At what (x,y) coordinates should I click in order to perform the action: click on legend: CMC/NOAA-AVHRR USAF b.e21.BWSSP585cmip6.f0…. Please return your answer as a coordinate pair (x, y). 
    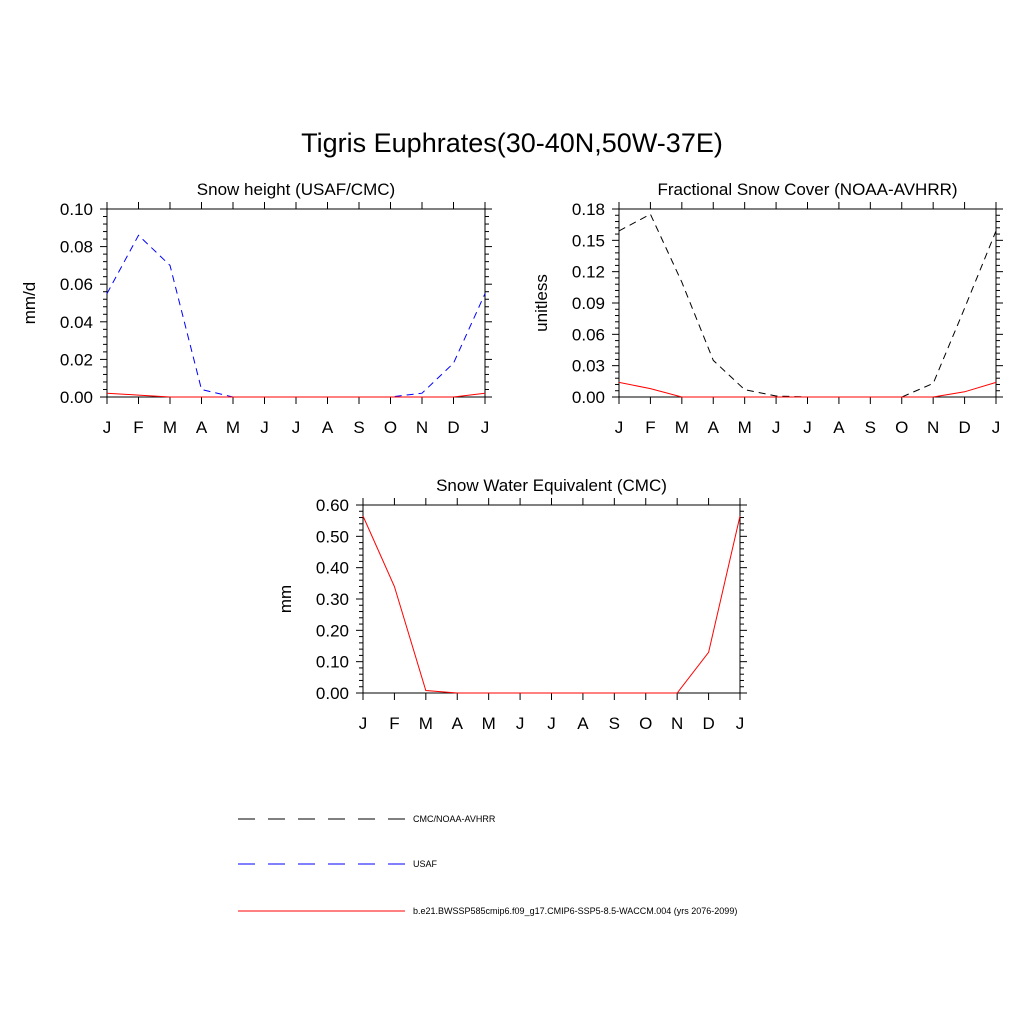
    Looking at the image, I should click on (487, 865).